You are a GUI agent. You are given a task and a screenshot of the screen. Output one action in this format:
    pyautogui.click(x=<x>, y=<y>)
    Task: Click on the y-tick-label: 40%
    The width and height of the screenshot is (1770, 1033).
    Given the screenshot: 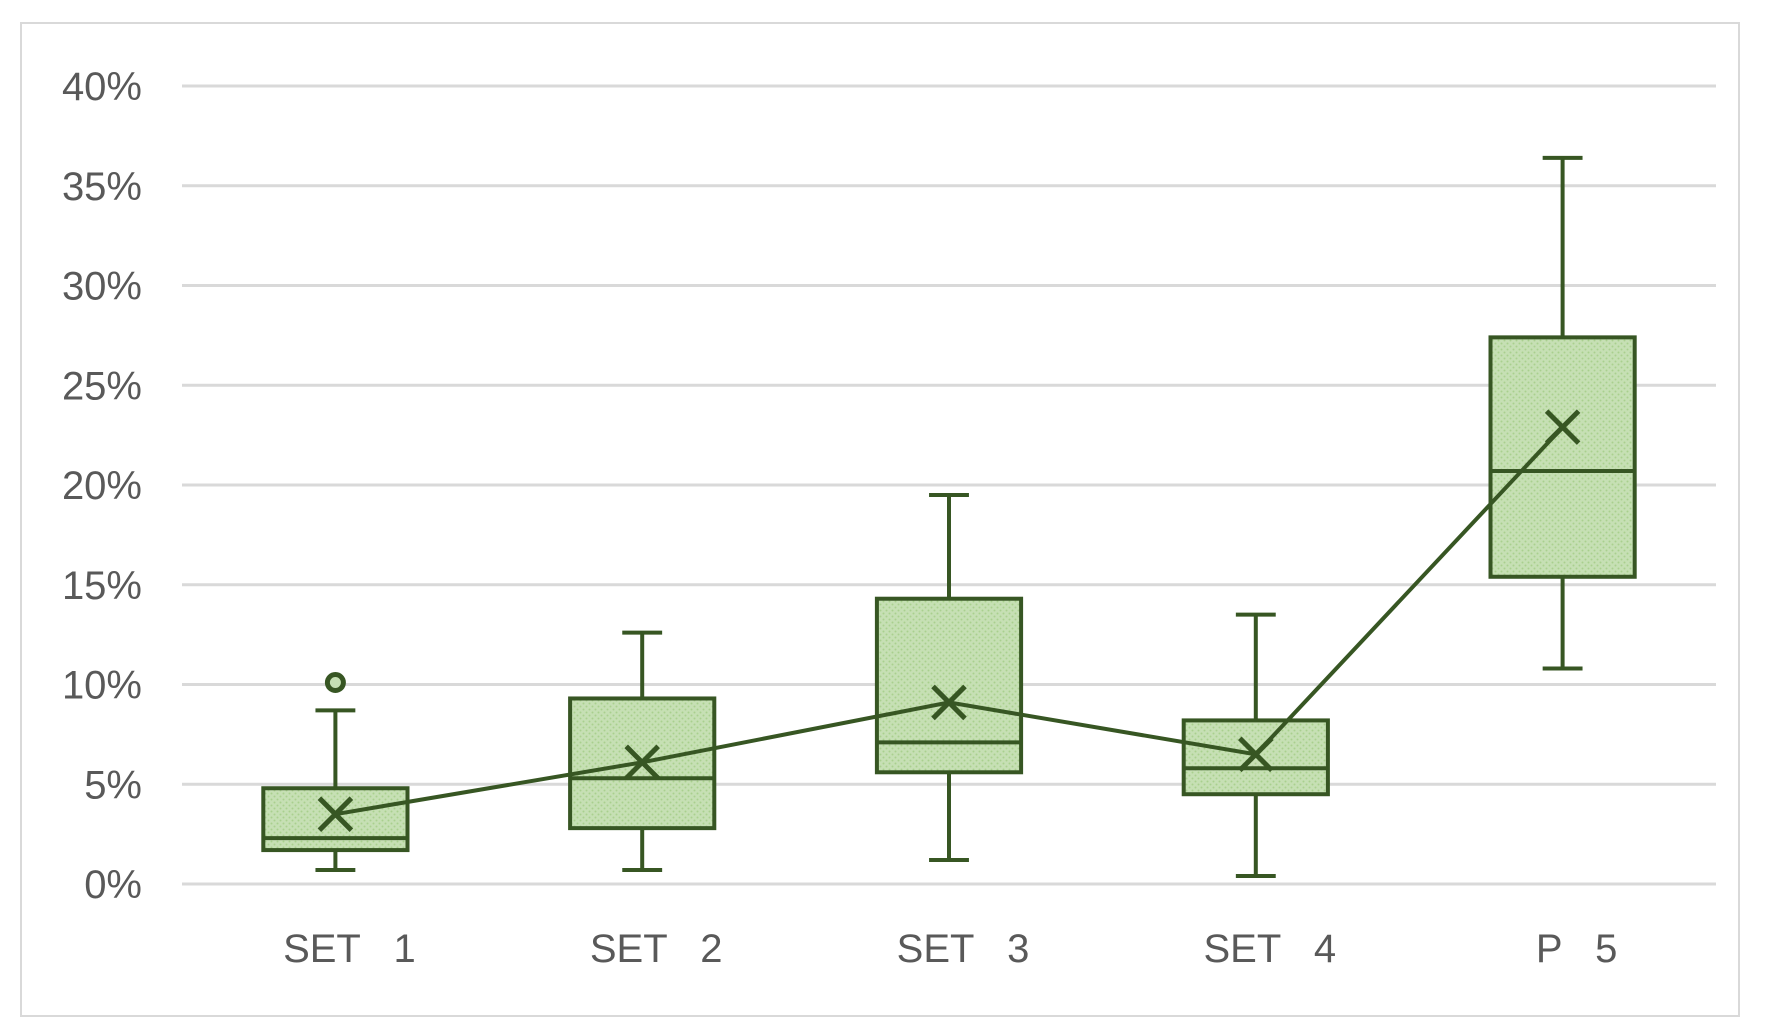 What is the action you would take?
    pyautogui.click(x=102, y=87)
    